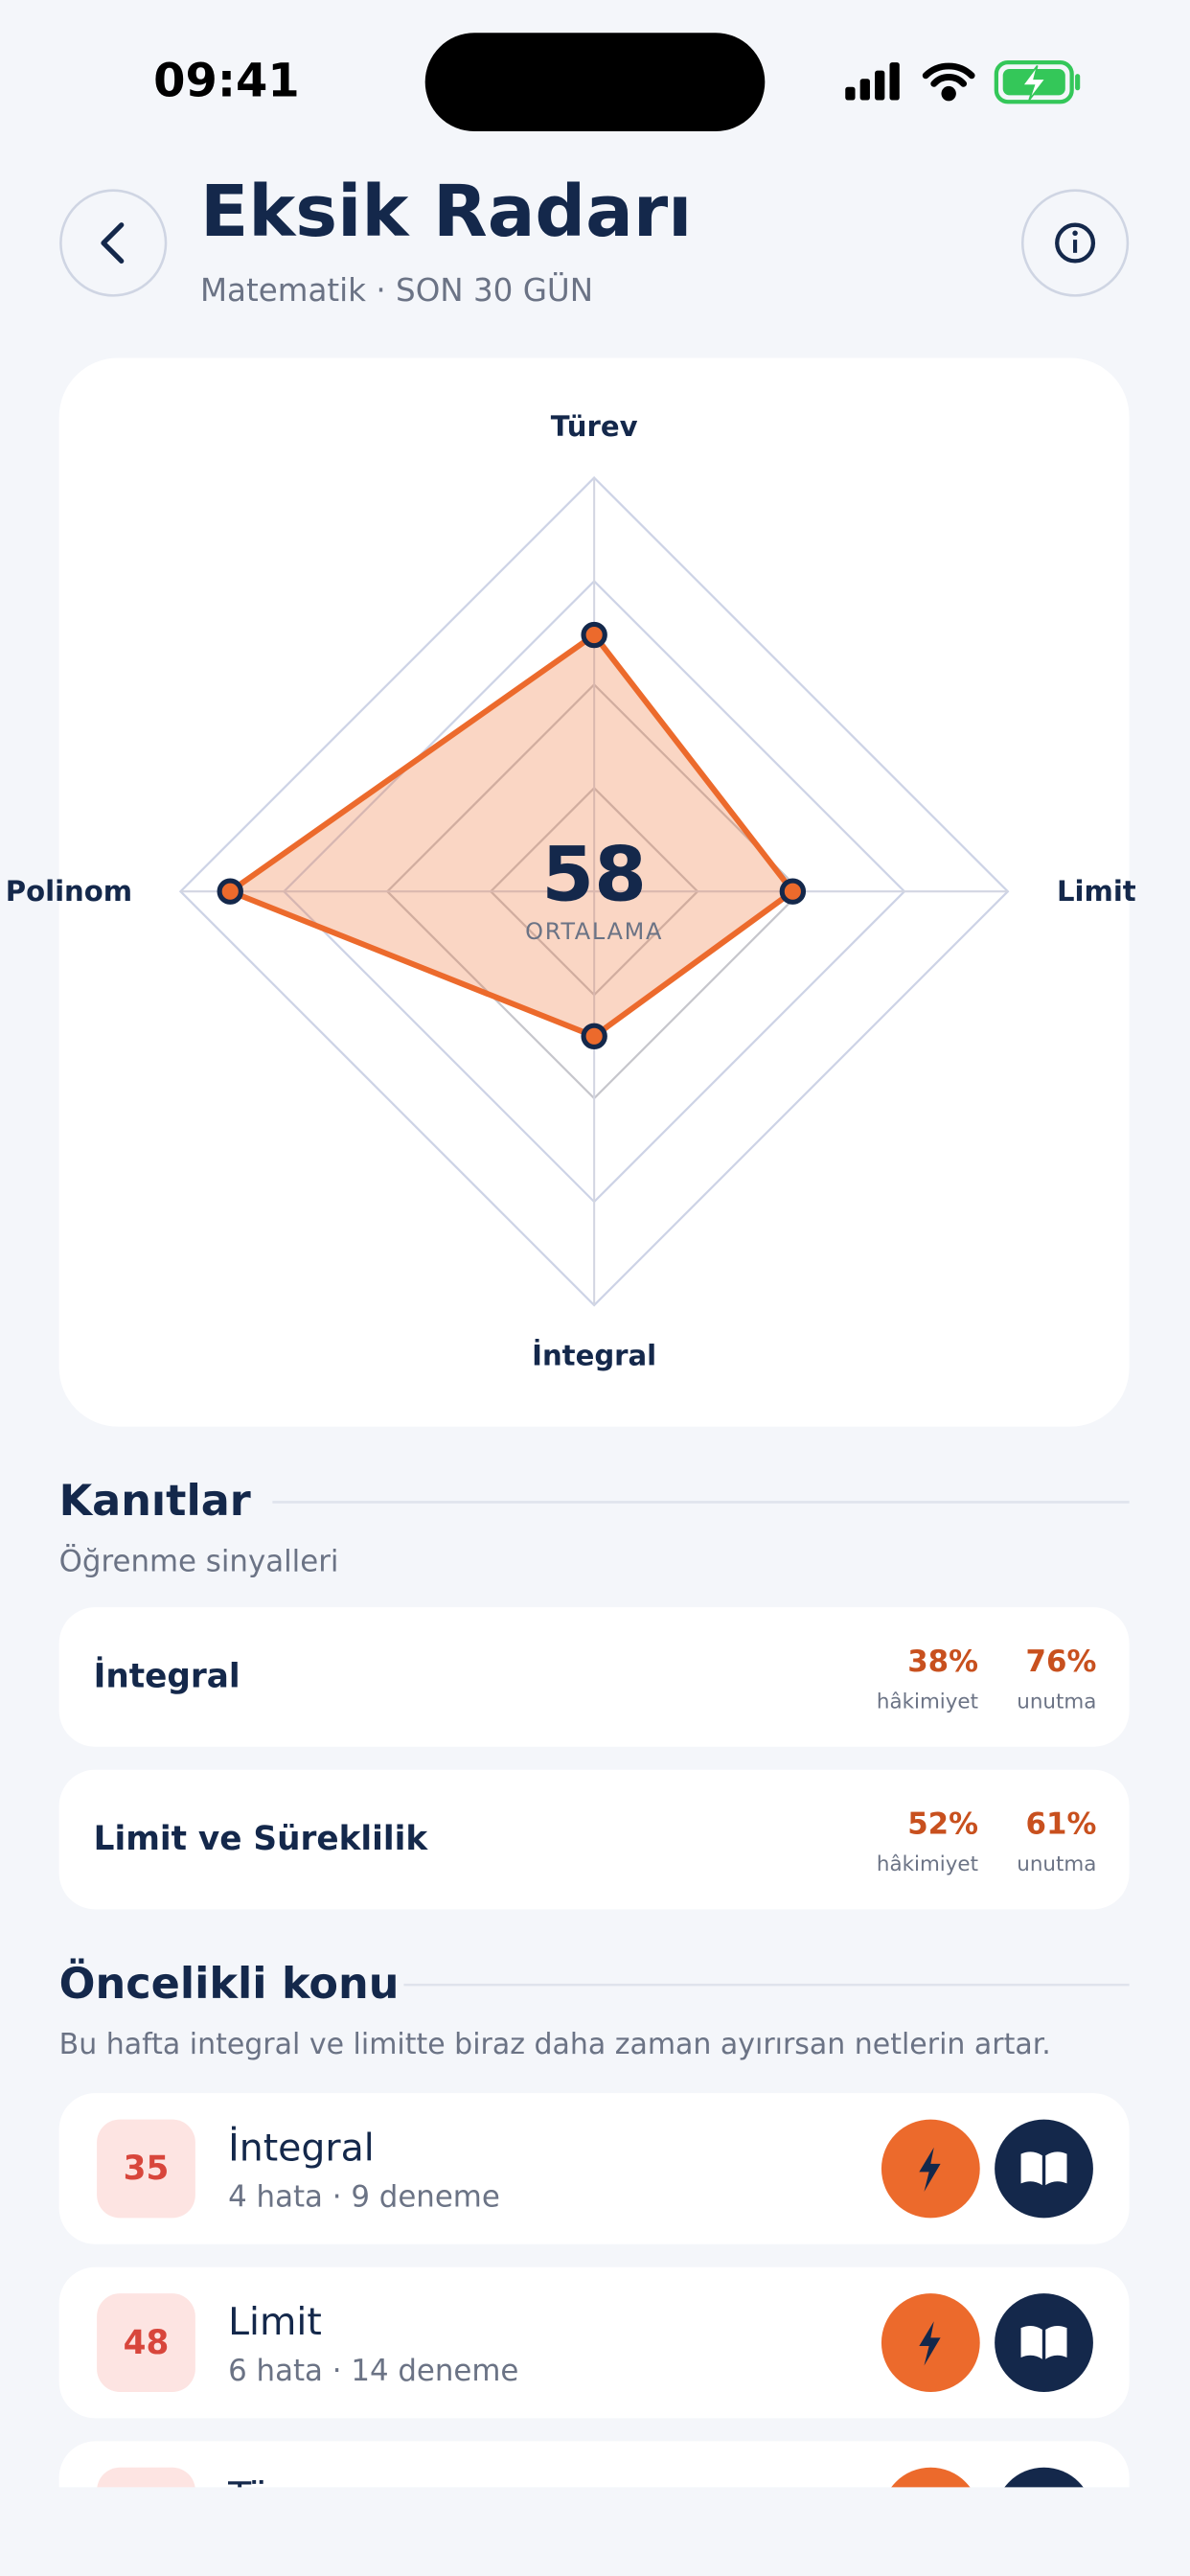 This screenshot has height=2576, width=1190. I want to click on wifi-icon, so click(949, 82).